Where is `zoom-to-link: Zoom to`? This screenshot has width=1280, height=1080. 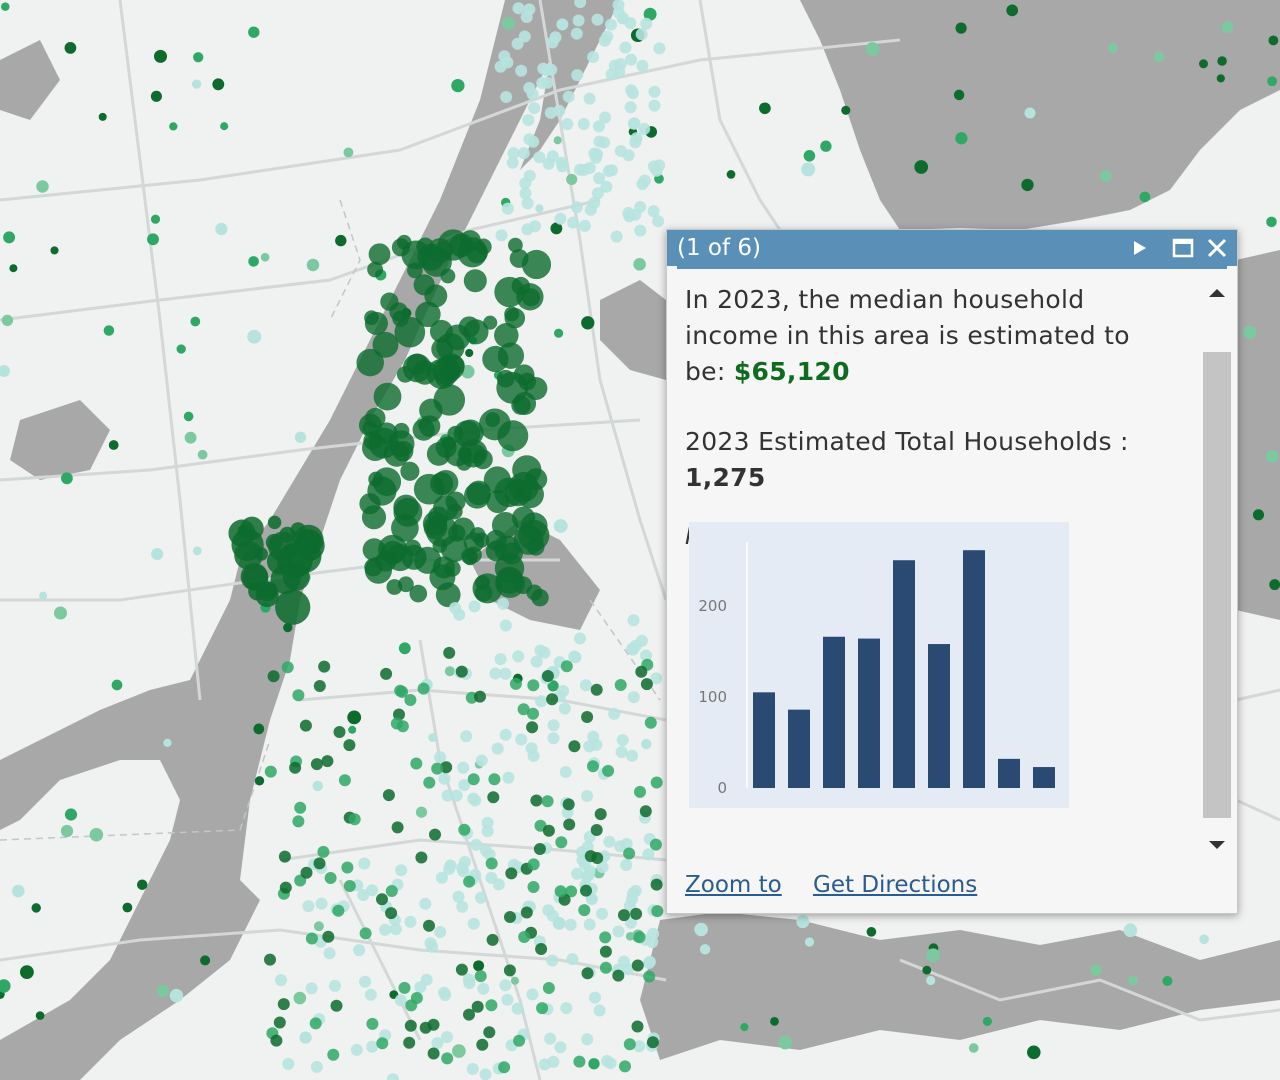
zoom-to-link: Zoom to is located at coordinates (733, 885).